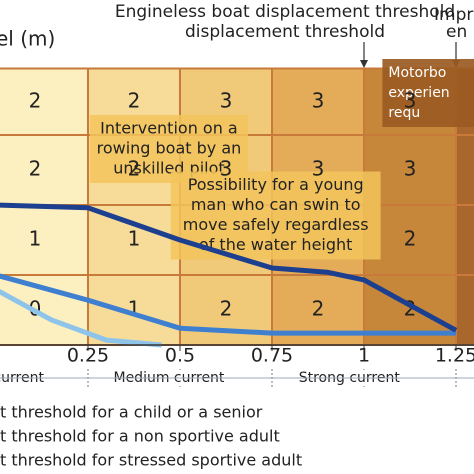 The width and height of the screenshot is (474, 474). What do you see at coordinates (404, 113) in the screenshot?
I see `annotation-text: requ` at bounding box center [404, 113].